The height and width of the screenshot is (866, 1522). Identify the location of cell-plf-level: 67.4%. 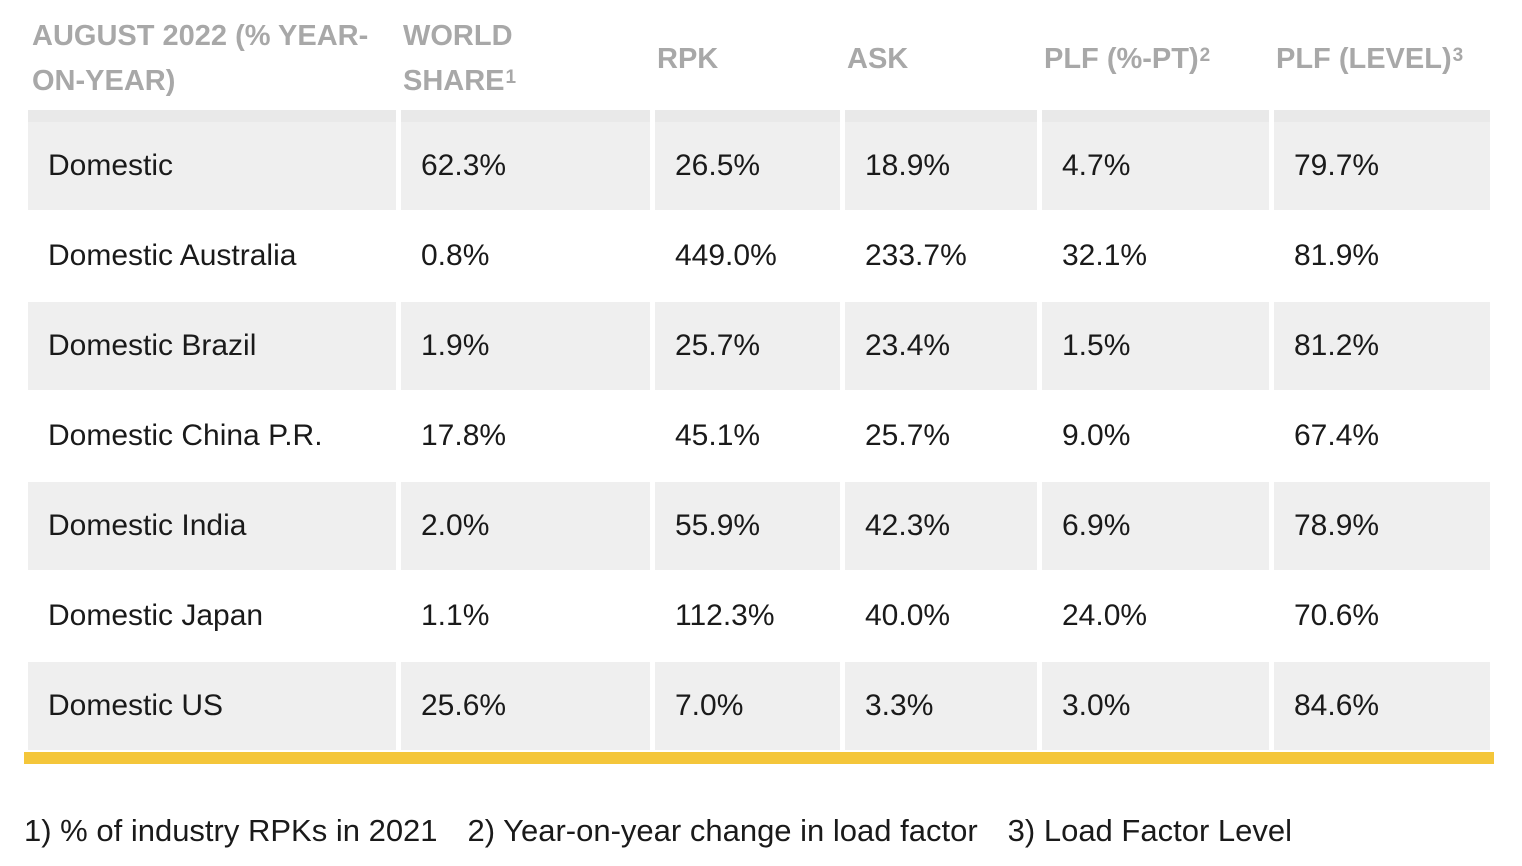
(1337, 435).